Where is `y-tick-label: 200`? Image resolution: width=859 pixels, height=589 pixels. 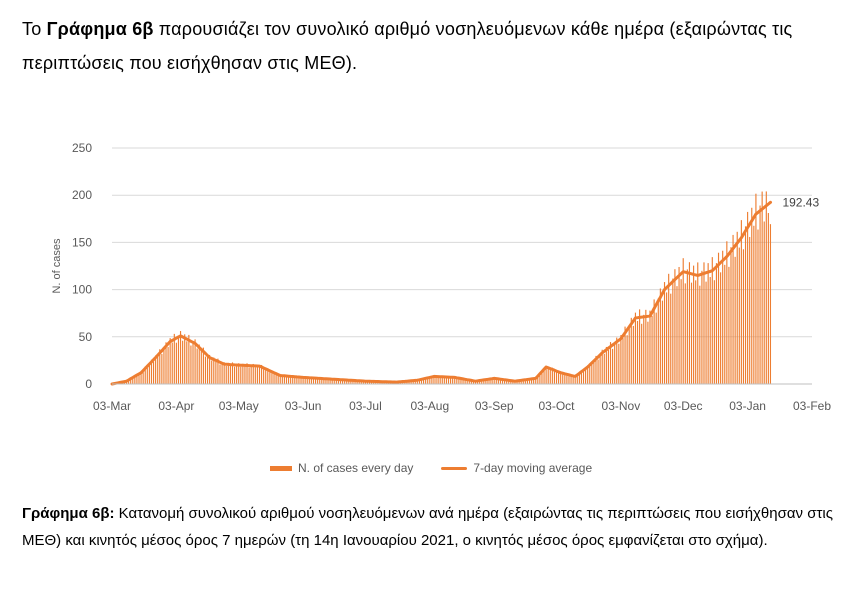 y-tick-label: 200 is located at coordinates (82, 195).